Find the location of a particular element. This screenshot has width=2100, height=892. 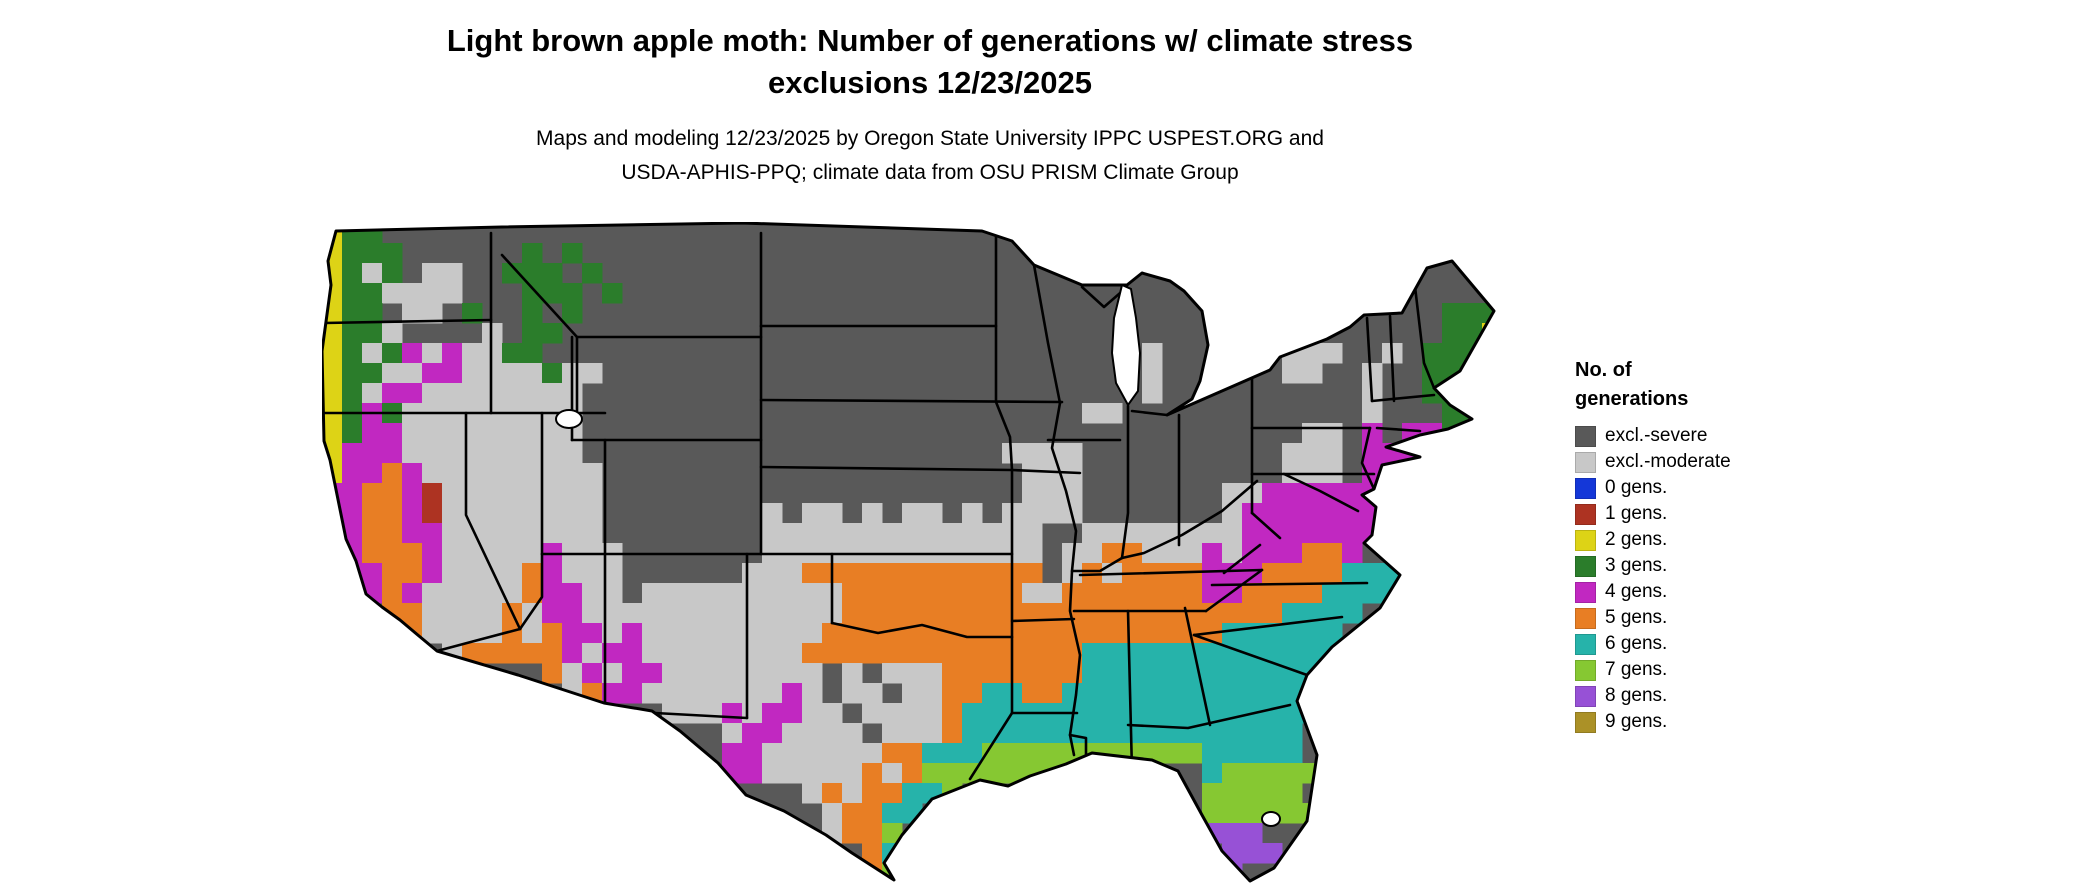

legend-item: 4 gens. is located at coordinates (1745, 592).